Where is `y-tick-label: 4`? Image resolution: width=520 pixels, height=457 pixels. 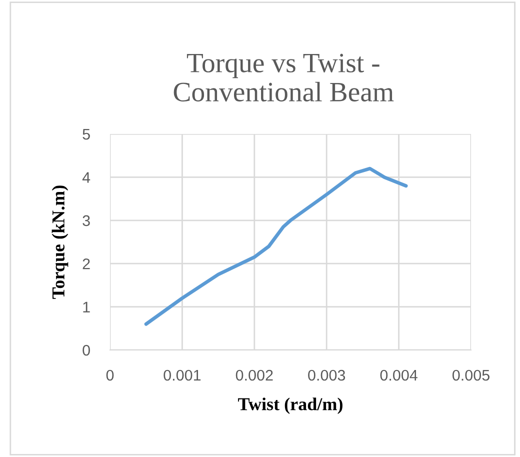
y-tick-label: 4 is located at coordinates (86, 177).